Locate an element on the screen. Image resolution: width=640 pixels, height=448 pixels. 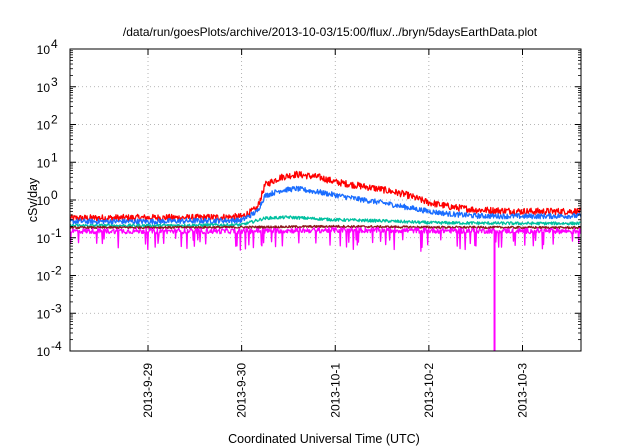
y-tick-exponent: -1 is located at coordinates (56, 233).